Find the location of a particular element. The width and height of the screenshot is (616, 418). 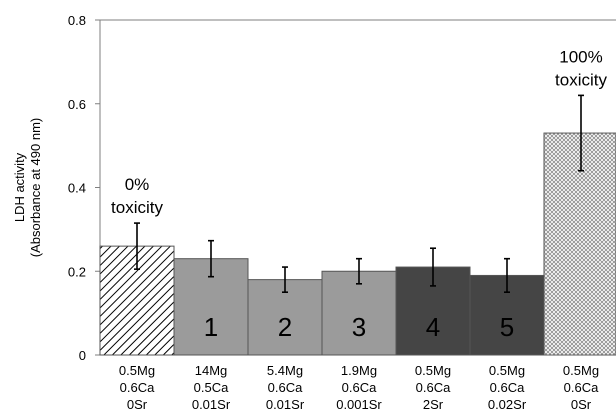

annotation-1-line-1: toxicity is located at coordinates (581, 79).